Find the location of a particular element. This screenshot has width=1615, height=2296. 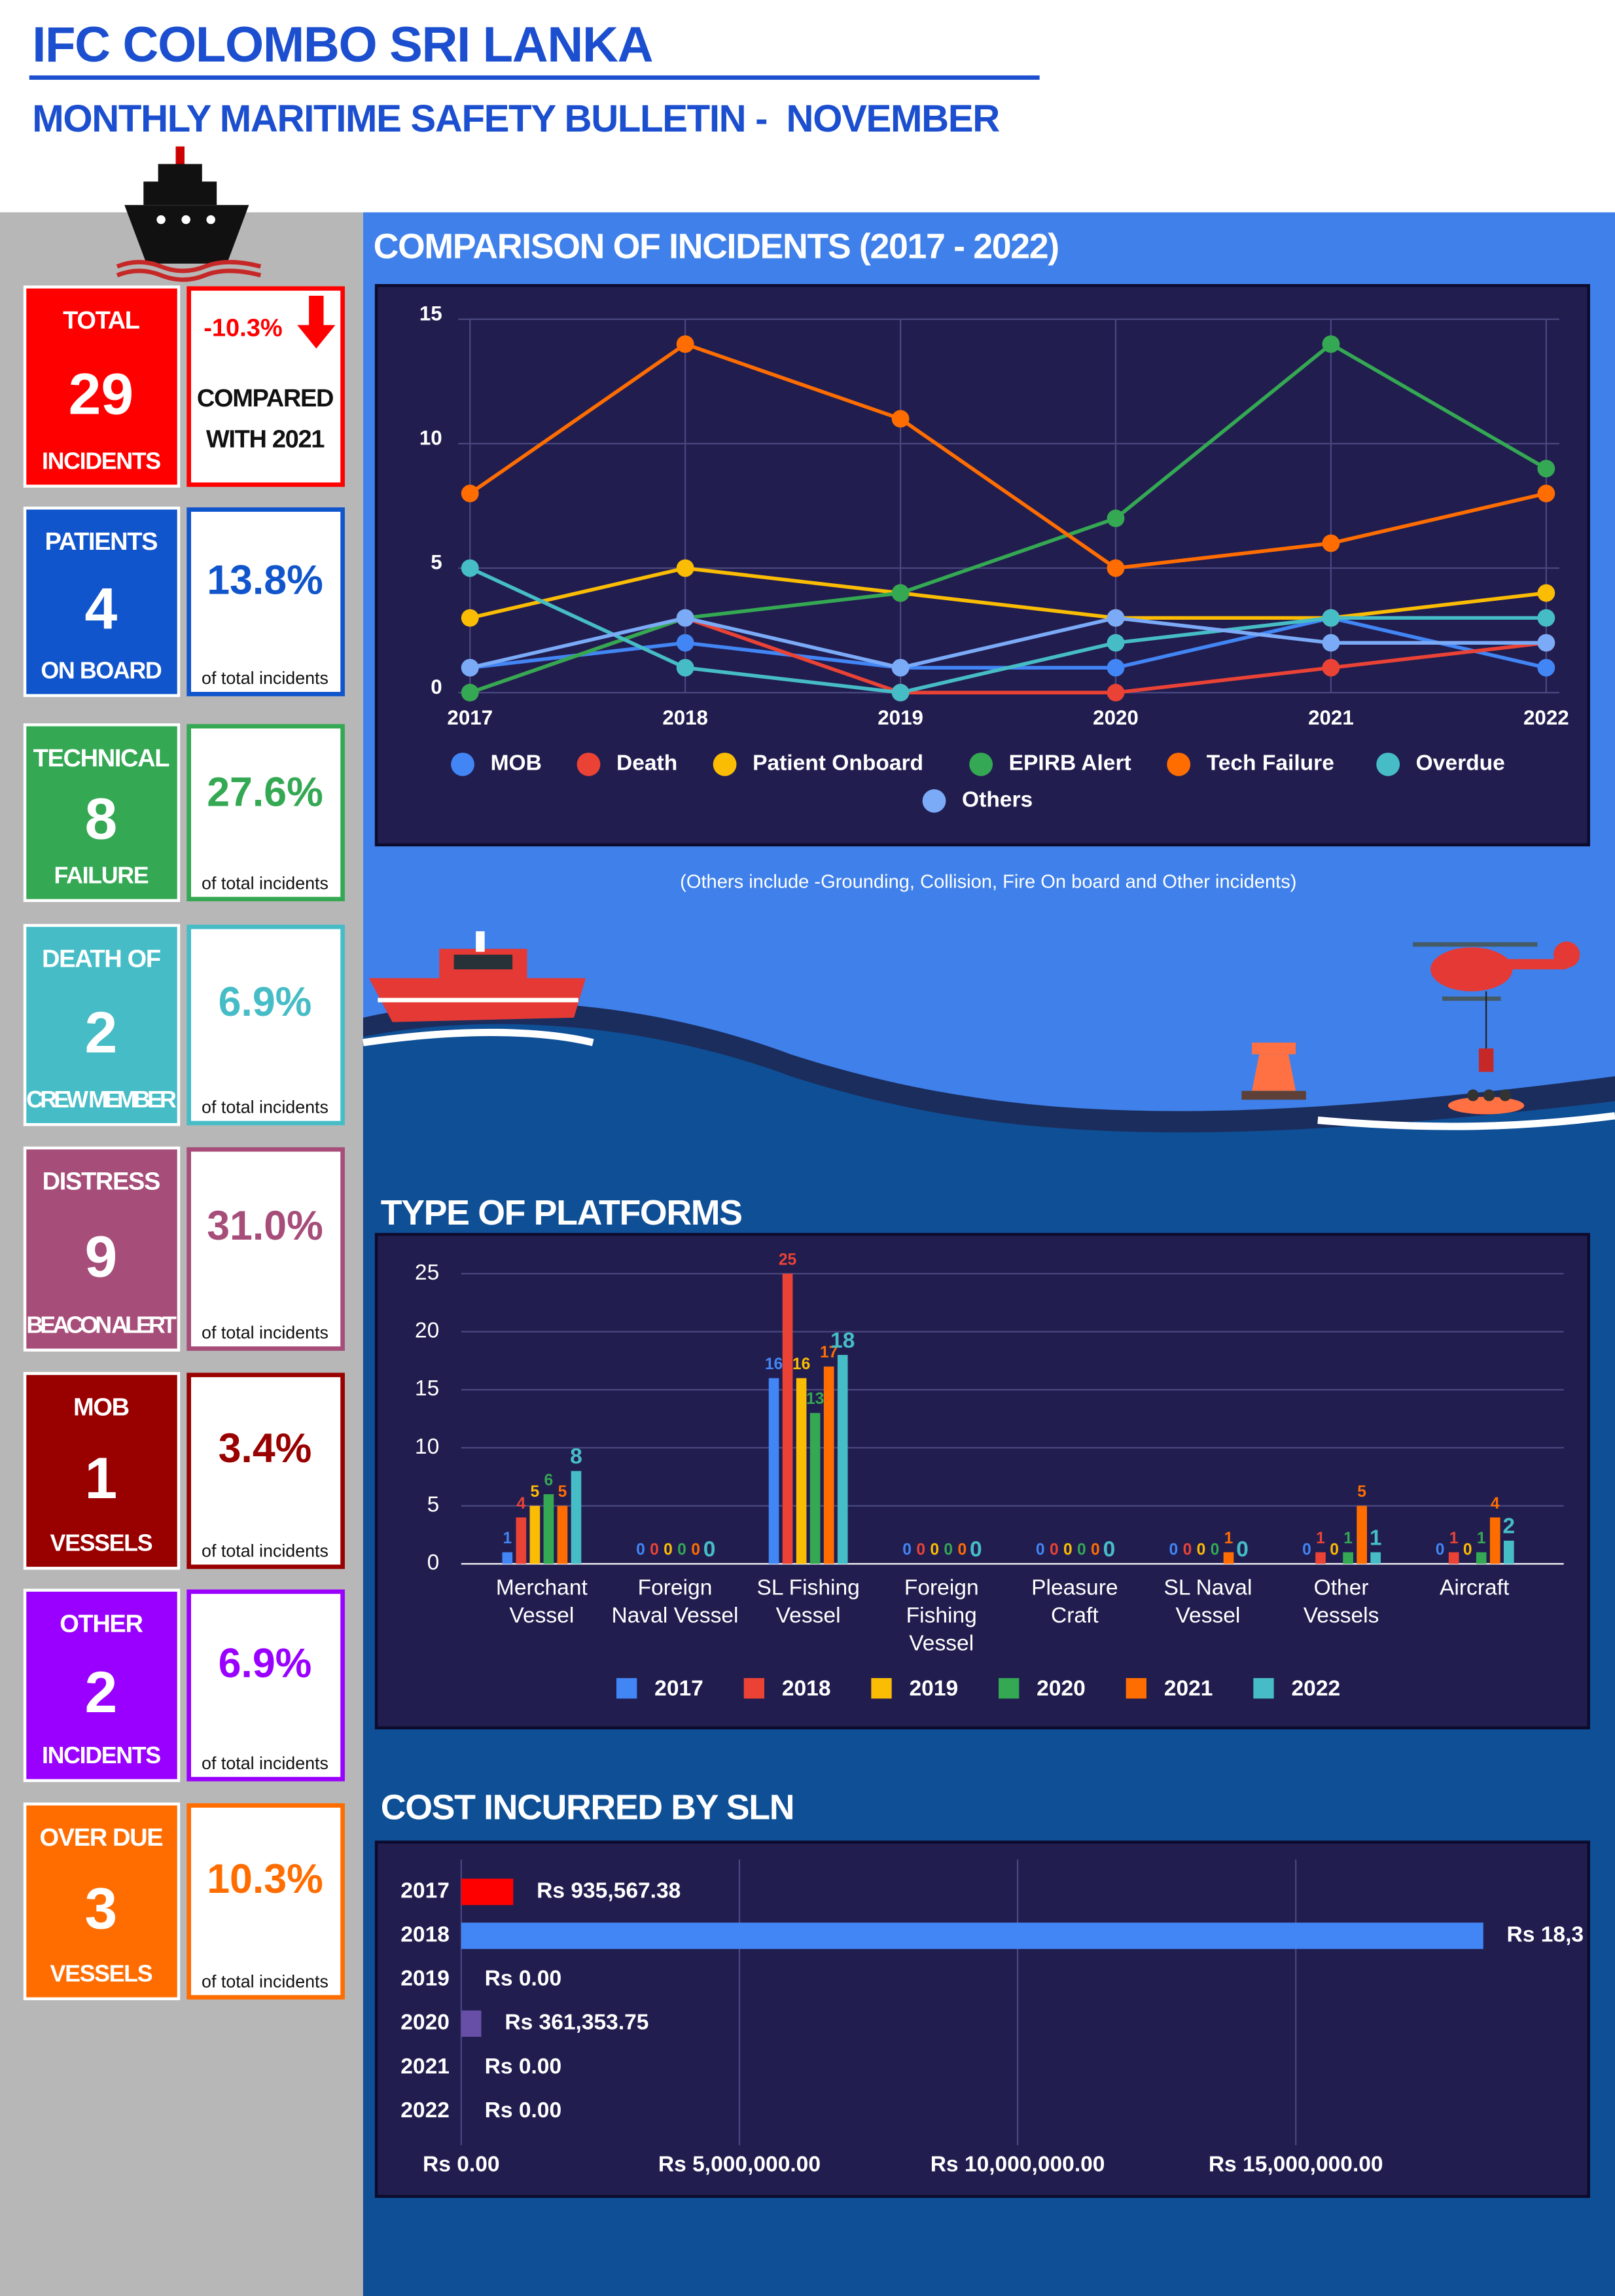

y-tick-label: 0 is located at coordinates (437, 686).